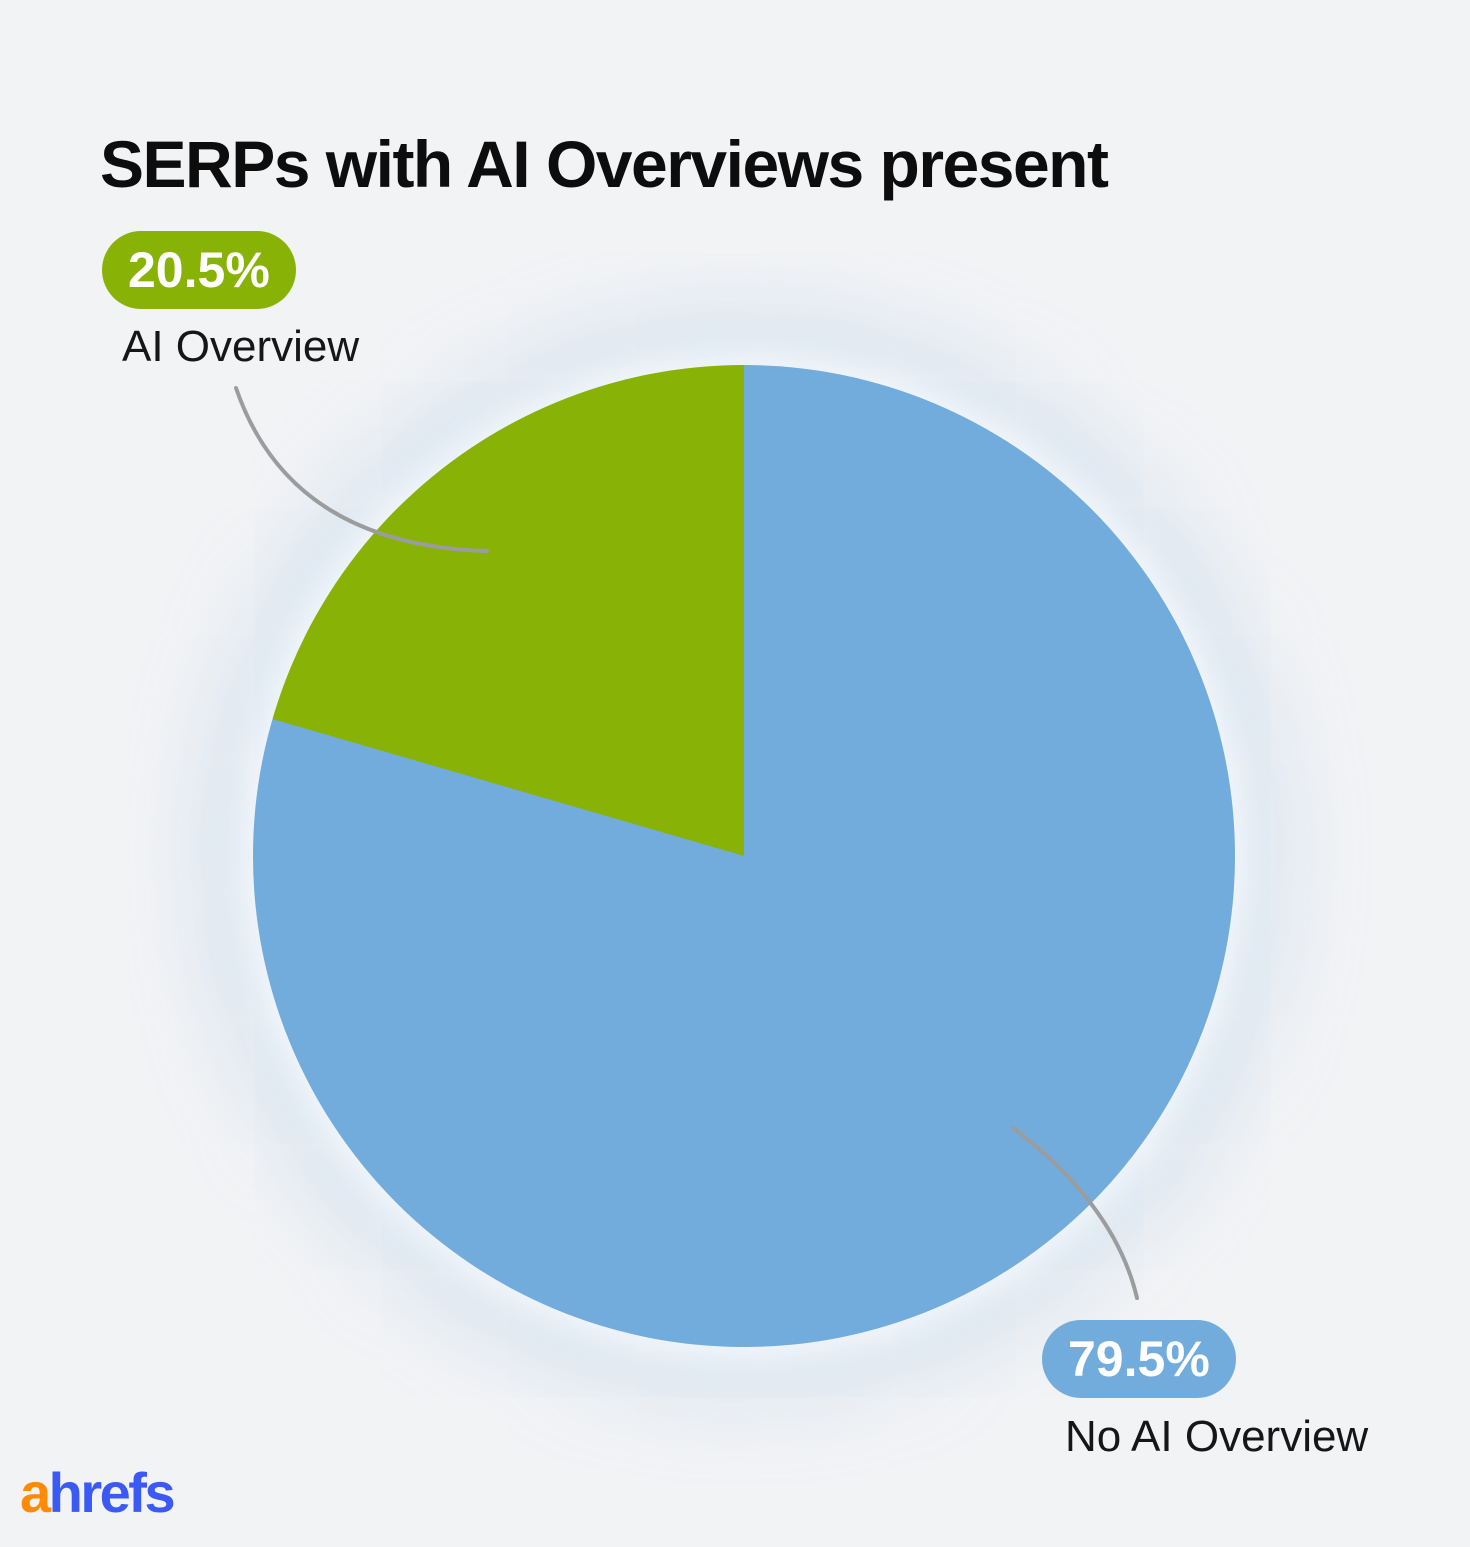 This screenshot has height=1547, width=1470. I want to click on no-ai-overview-badge: 79.5%, so click(1139, 1359).